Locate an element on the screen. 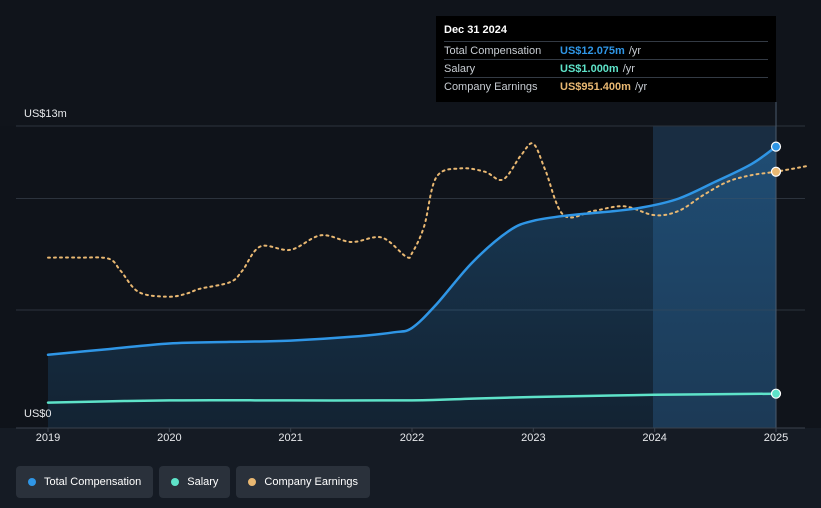 Image resolution: width=821 pixels, height=508 pixels. legend-label: Company Earnings is located at coordinates (311, 482).